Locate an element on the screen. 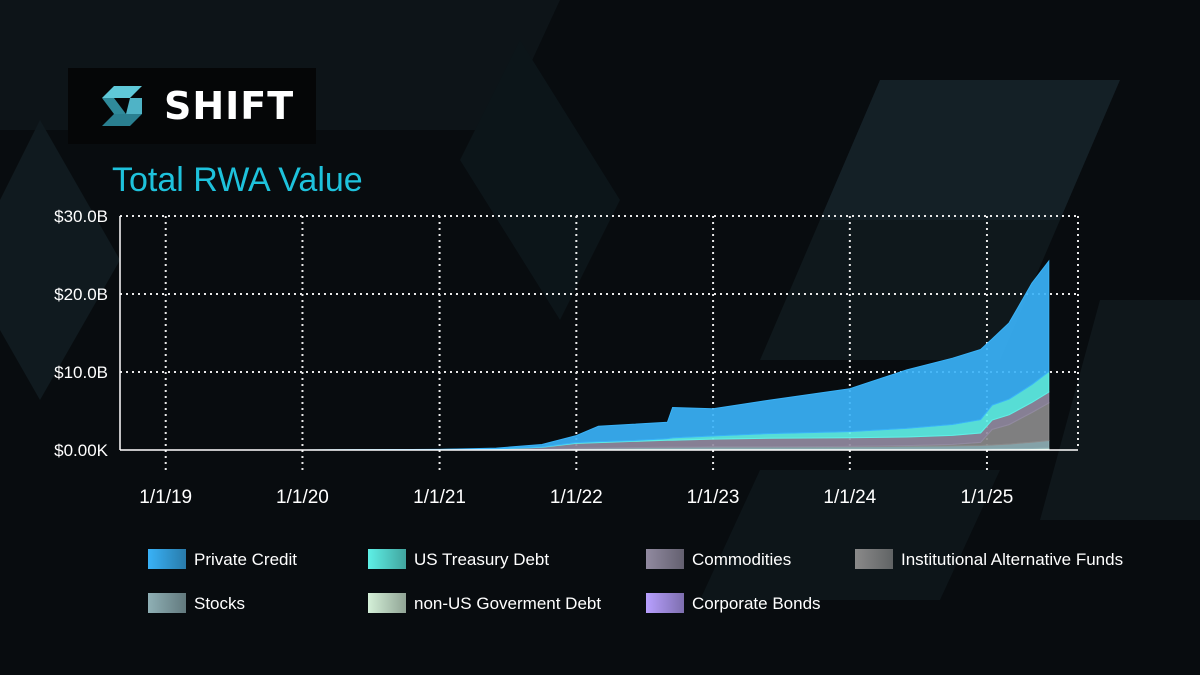 The height and width of the screenshot is (675, 1200). x-tick-label: 1/1/24 is located at coordinates (849, 497).